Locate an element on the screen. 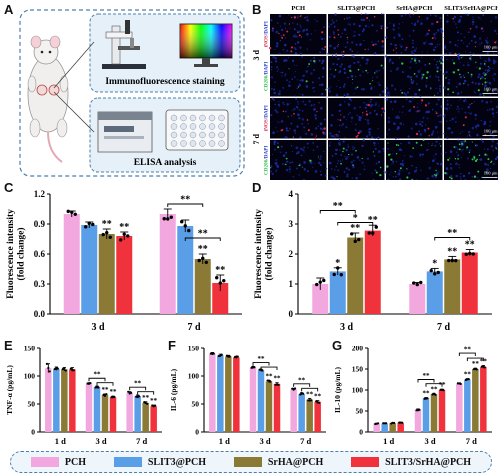 Image resolution: width=500 pixels, height=476 pixels. y-tick-label: 3 is located at coordinates (291, 224).